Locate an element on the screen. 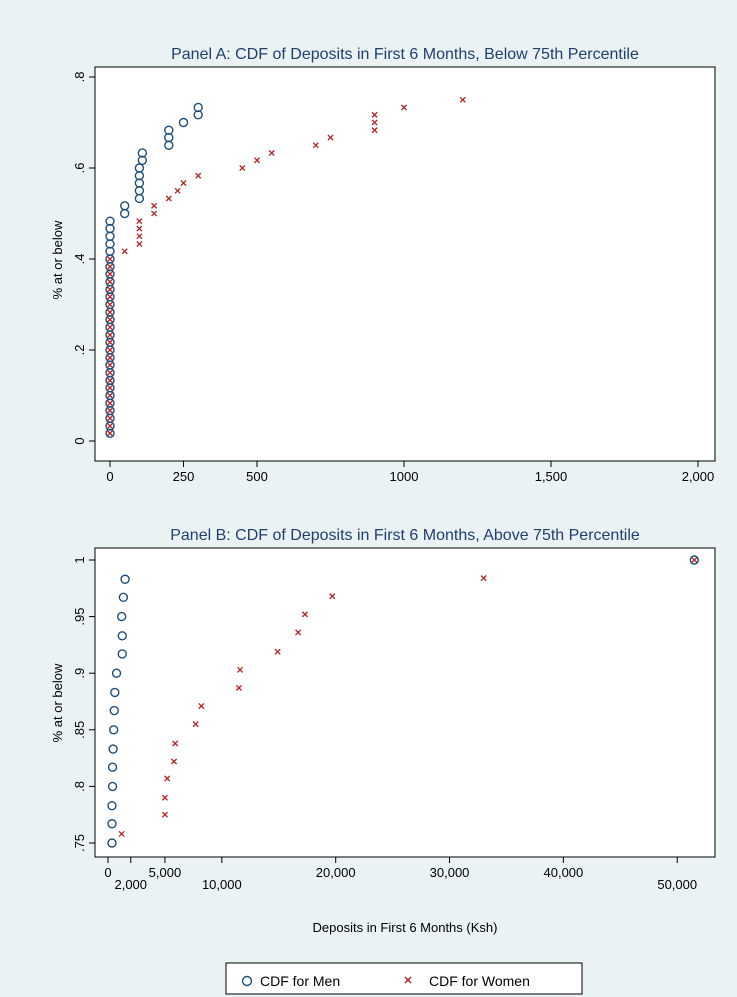 This screenshot has width=737, height=997. panel-a-x-tick-label: 500 is located at coordinates (257, 476).